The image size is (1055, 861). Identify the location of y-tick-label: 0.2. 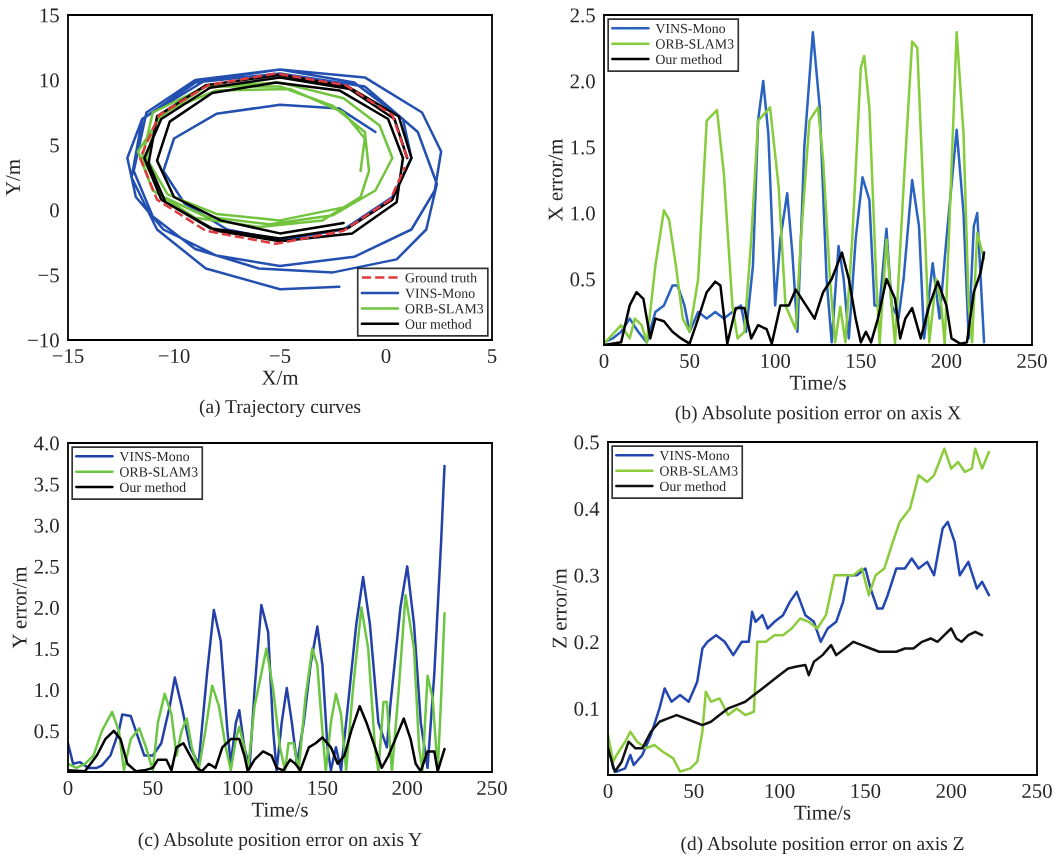
(586, 642).